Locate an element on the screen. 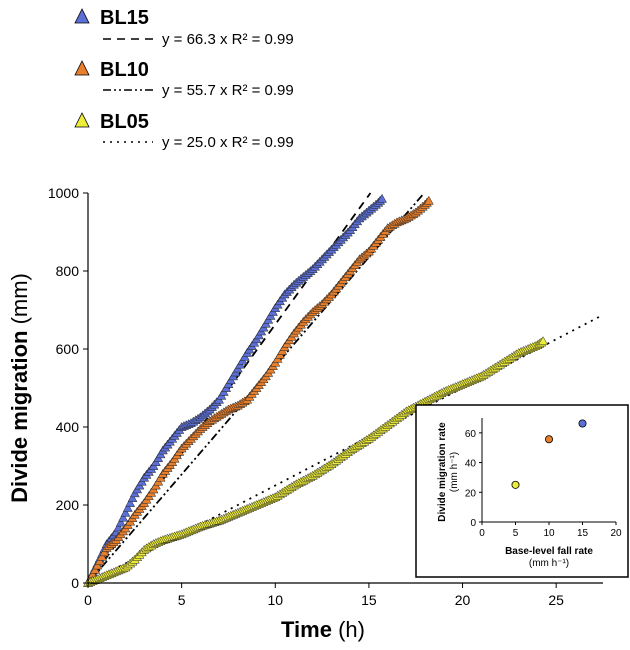  y-tick-label: 0 is located at coordinates (75, 583).